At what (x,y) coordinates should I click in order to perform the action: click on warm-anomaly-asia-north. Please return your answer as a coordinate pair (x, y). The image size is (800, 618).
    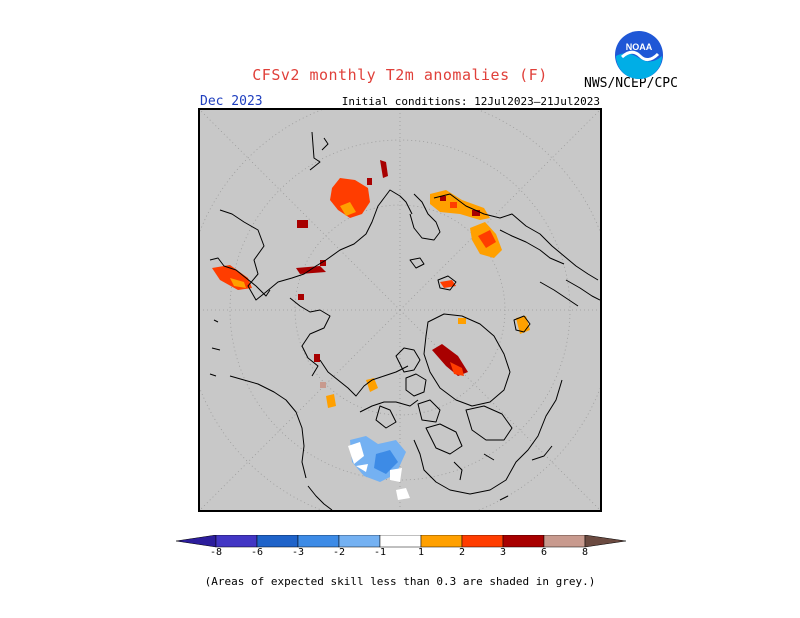
    Looking at the image, I should click on (342, 194).